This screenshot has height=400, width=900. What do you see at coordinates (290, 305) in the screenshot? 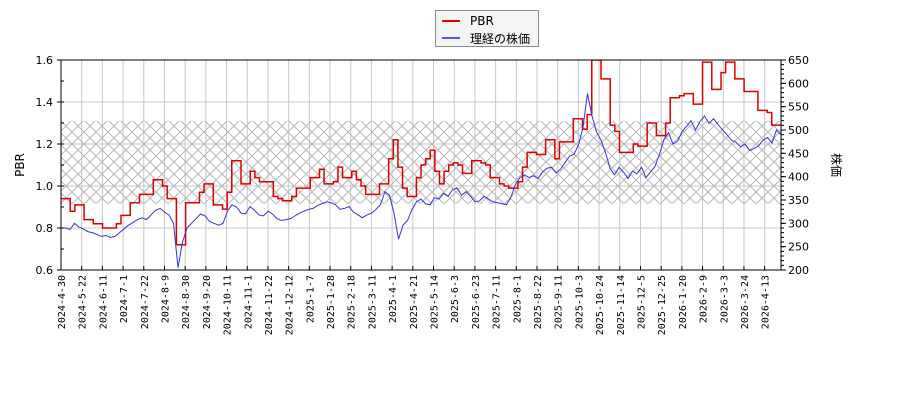
I see `x-tick-label: 2024-12-12` at bounding box center [290, 305].